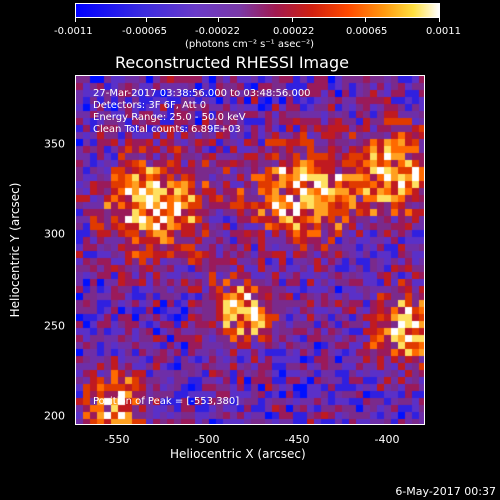 This screenshot has width=500, height=500. I want to click on colorbar-label: 0.0011, so click(443, 31).